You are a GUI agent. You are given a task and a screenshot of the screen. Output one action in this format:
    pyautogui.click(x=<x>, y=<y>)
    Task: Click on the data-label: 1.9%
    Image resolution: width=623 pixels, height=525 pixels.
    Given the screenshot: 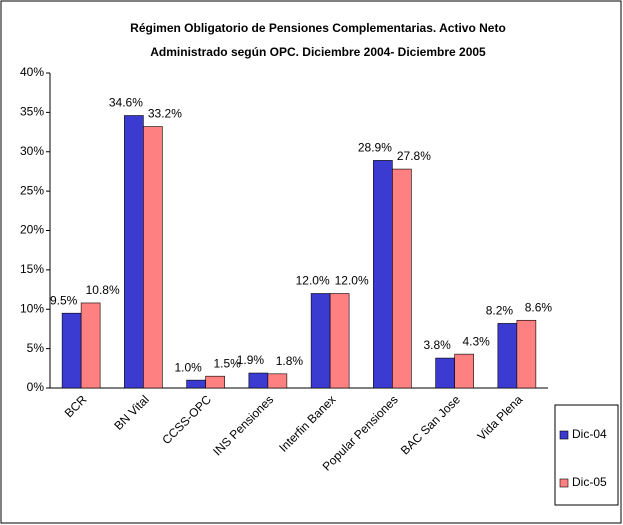 What is the action you would take?
    pyautogui.click(x=251, y=360)
    